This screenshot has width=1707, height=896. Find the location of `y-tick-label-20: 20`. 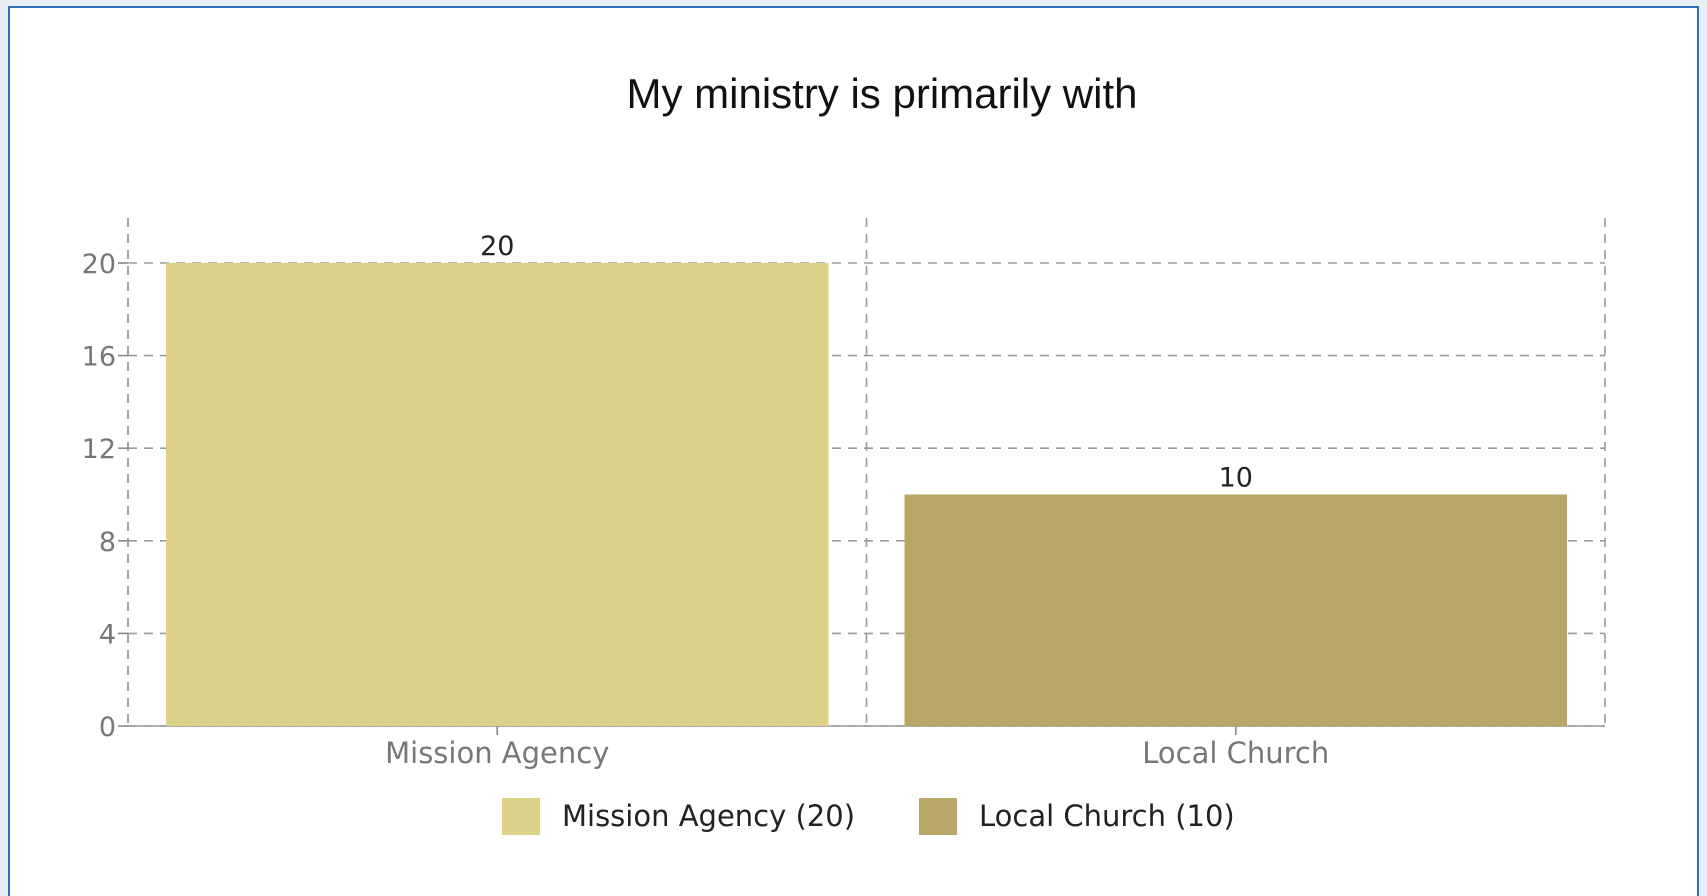

y-tick-label-20: 20 is located at coordinates (99, 264).